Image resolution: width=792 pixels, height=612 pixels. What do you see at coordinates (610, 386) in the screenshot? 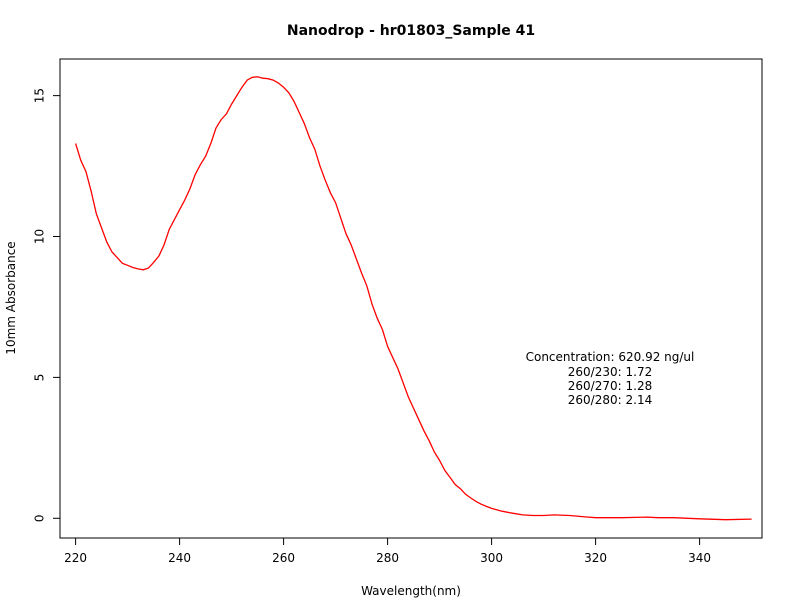
I see `ratio-260-270-annotation: 260/270: 1.28` at bounding box center [610, 386].